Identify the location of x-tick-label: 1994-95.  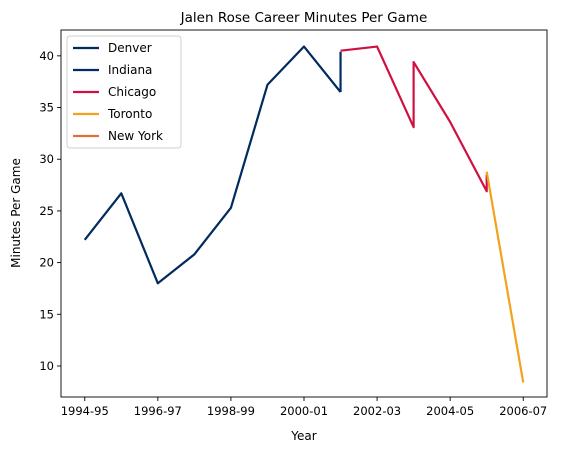
(85, 411).